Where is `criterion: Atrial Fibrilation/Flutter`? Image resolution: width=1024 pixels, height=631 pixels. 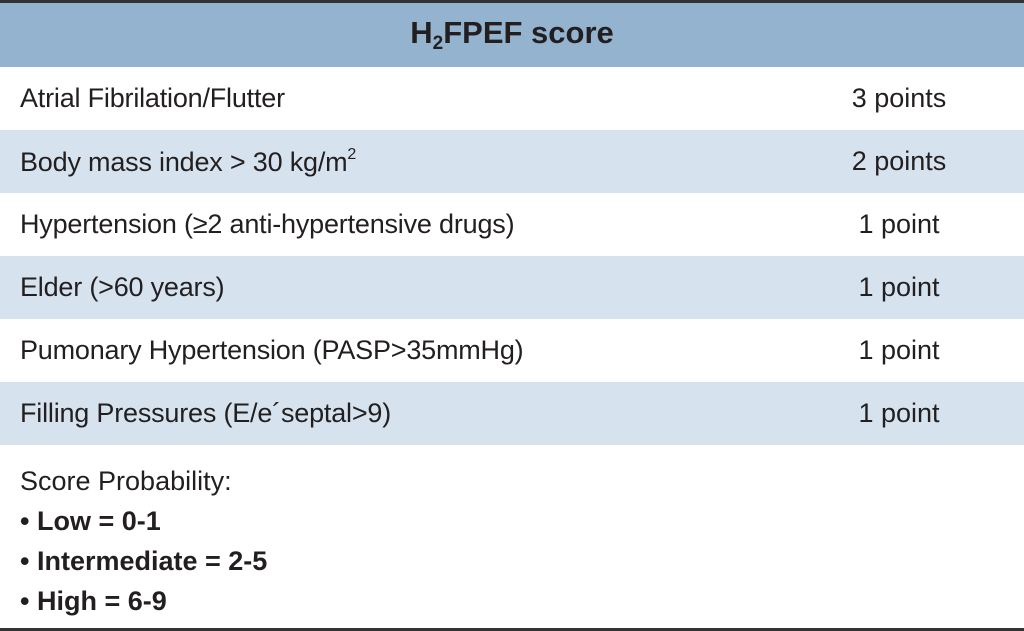 criterion: Atrial Fibrilation/Flutter is located at coordinates (152, 98).